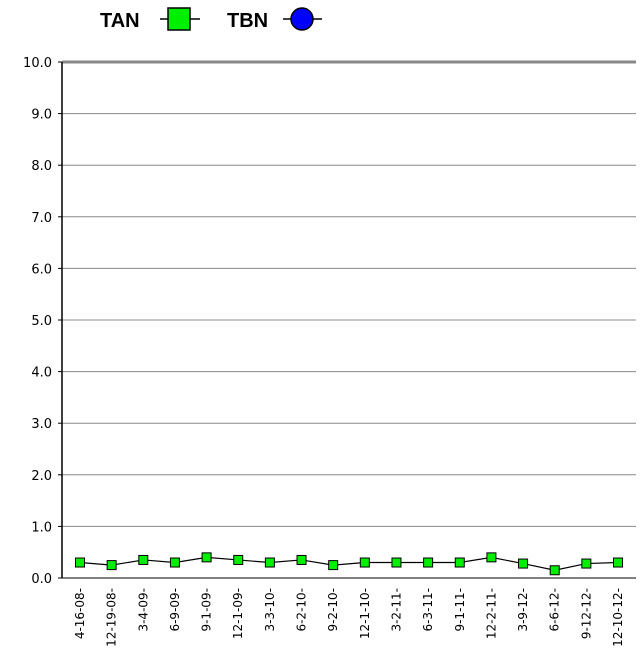 This screenshot has width=640, height=663. I want to click on x-tick-label: 12-1-09-, so click(238, 613).